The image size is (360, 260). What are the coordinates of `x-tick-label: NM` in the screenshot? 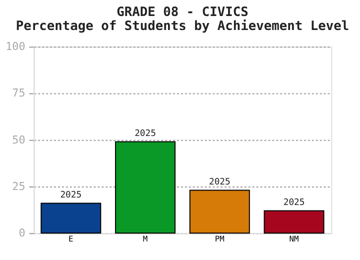 It's located at (294, 239).